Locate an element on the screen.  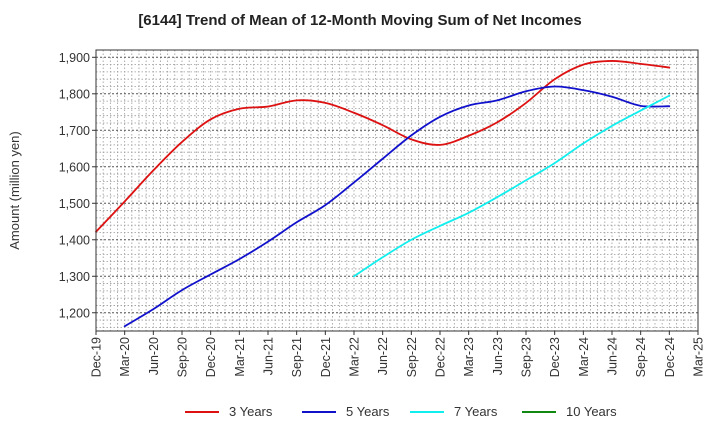
x-tick-label: Mar-22 is located at coordinates (355, 357).